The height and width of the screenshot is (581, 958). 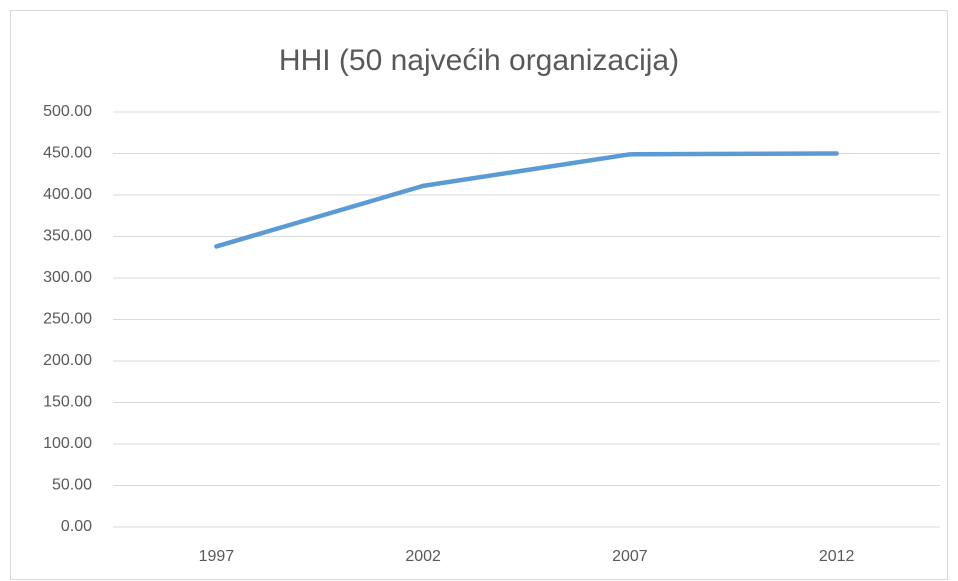 I want to click on y-tick-label: 50.00, so click(x=72, y=485).